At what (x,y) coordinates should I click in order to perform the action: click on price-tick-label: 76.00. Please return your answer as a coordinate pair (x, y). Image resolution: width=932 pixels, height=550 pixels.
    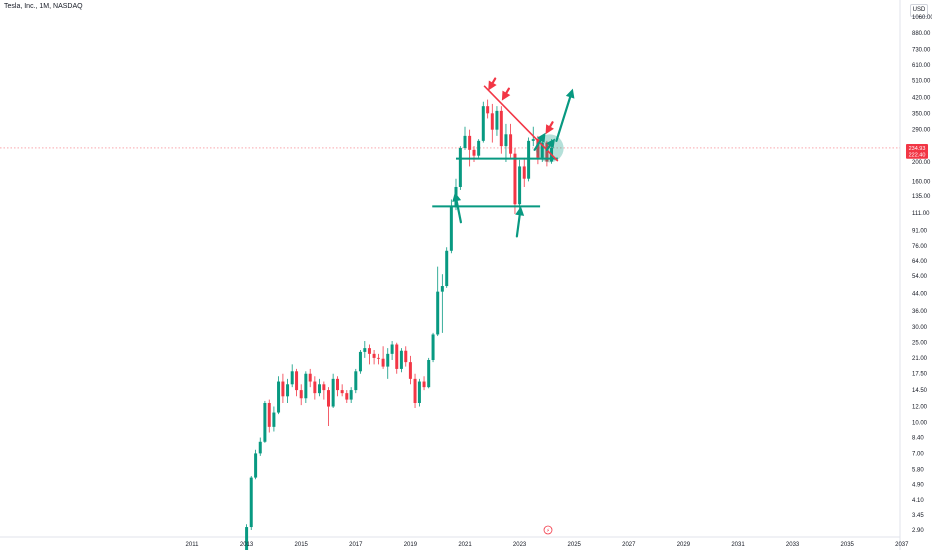
    Looking at the image, I should click on (920, 247).